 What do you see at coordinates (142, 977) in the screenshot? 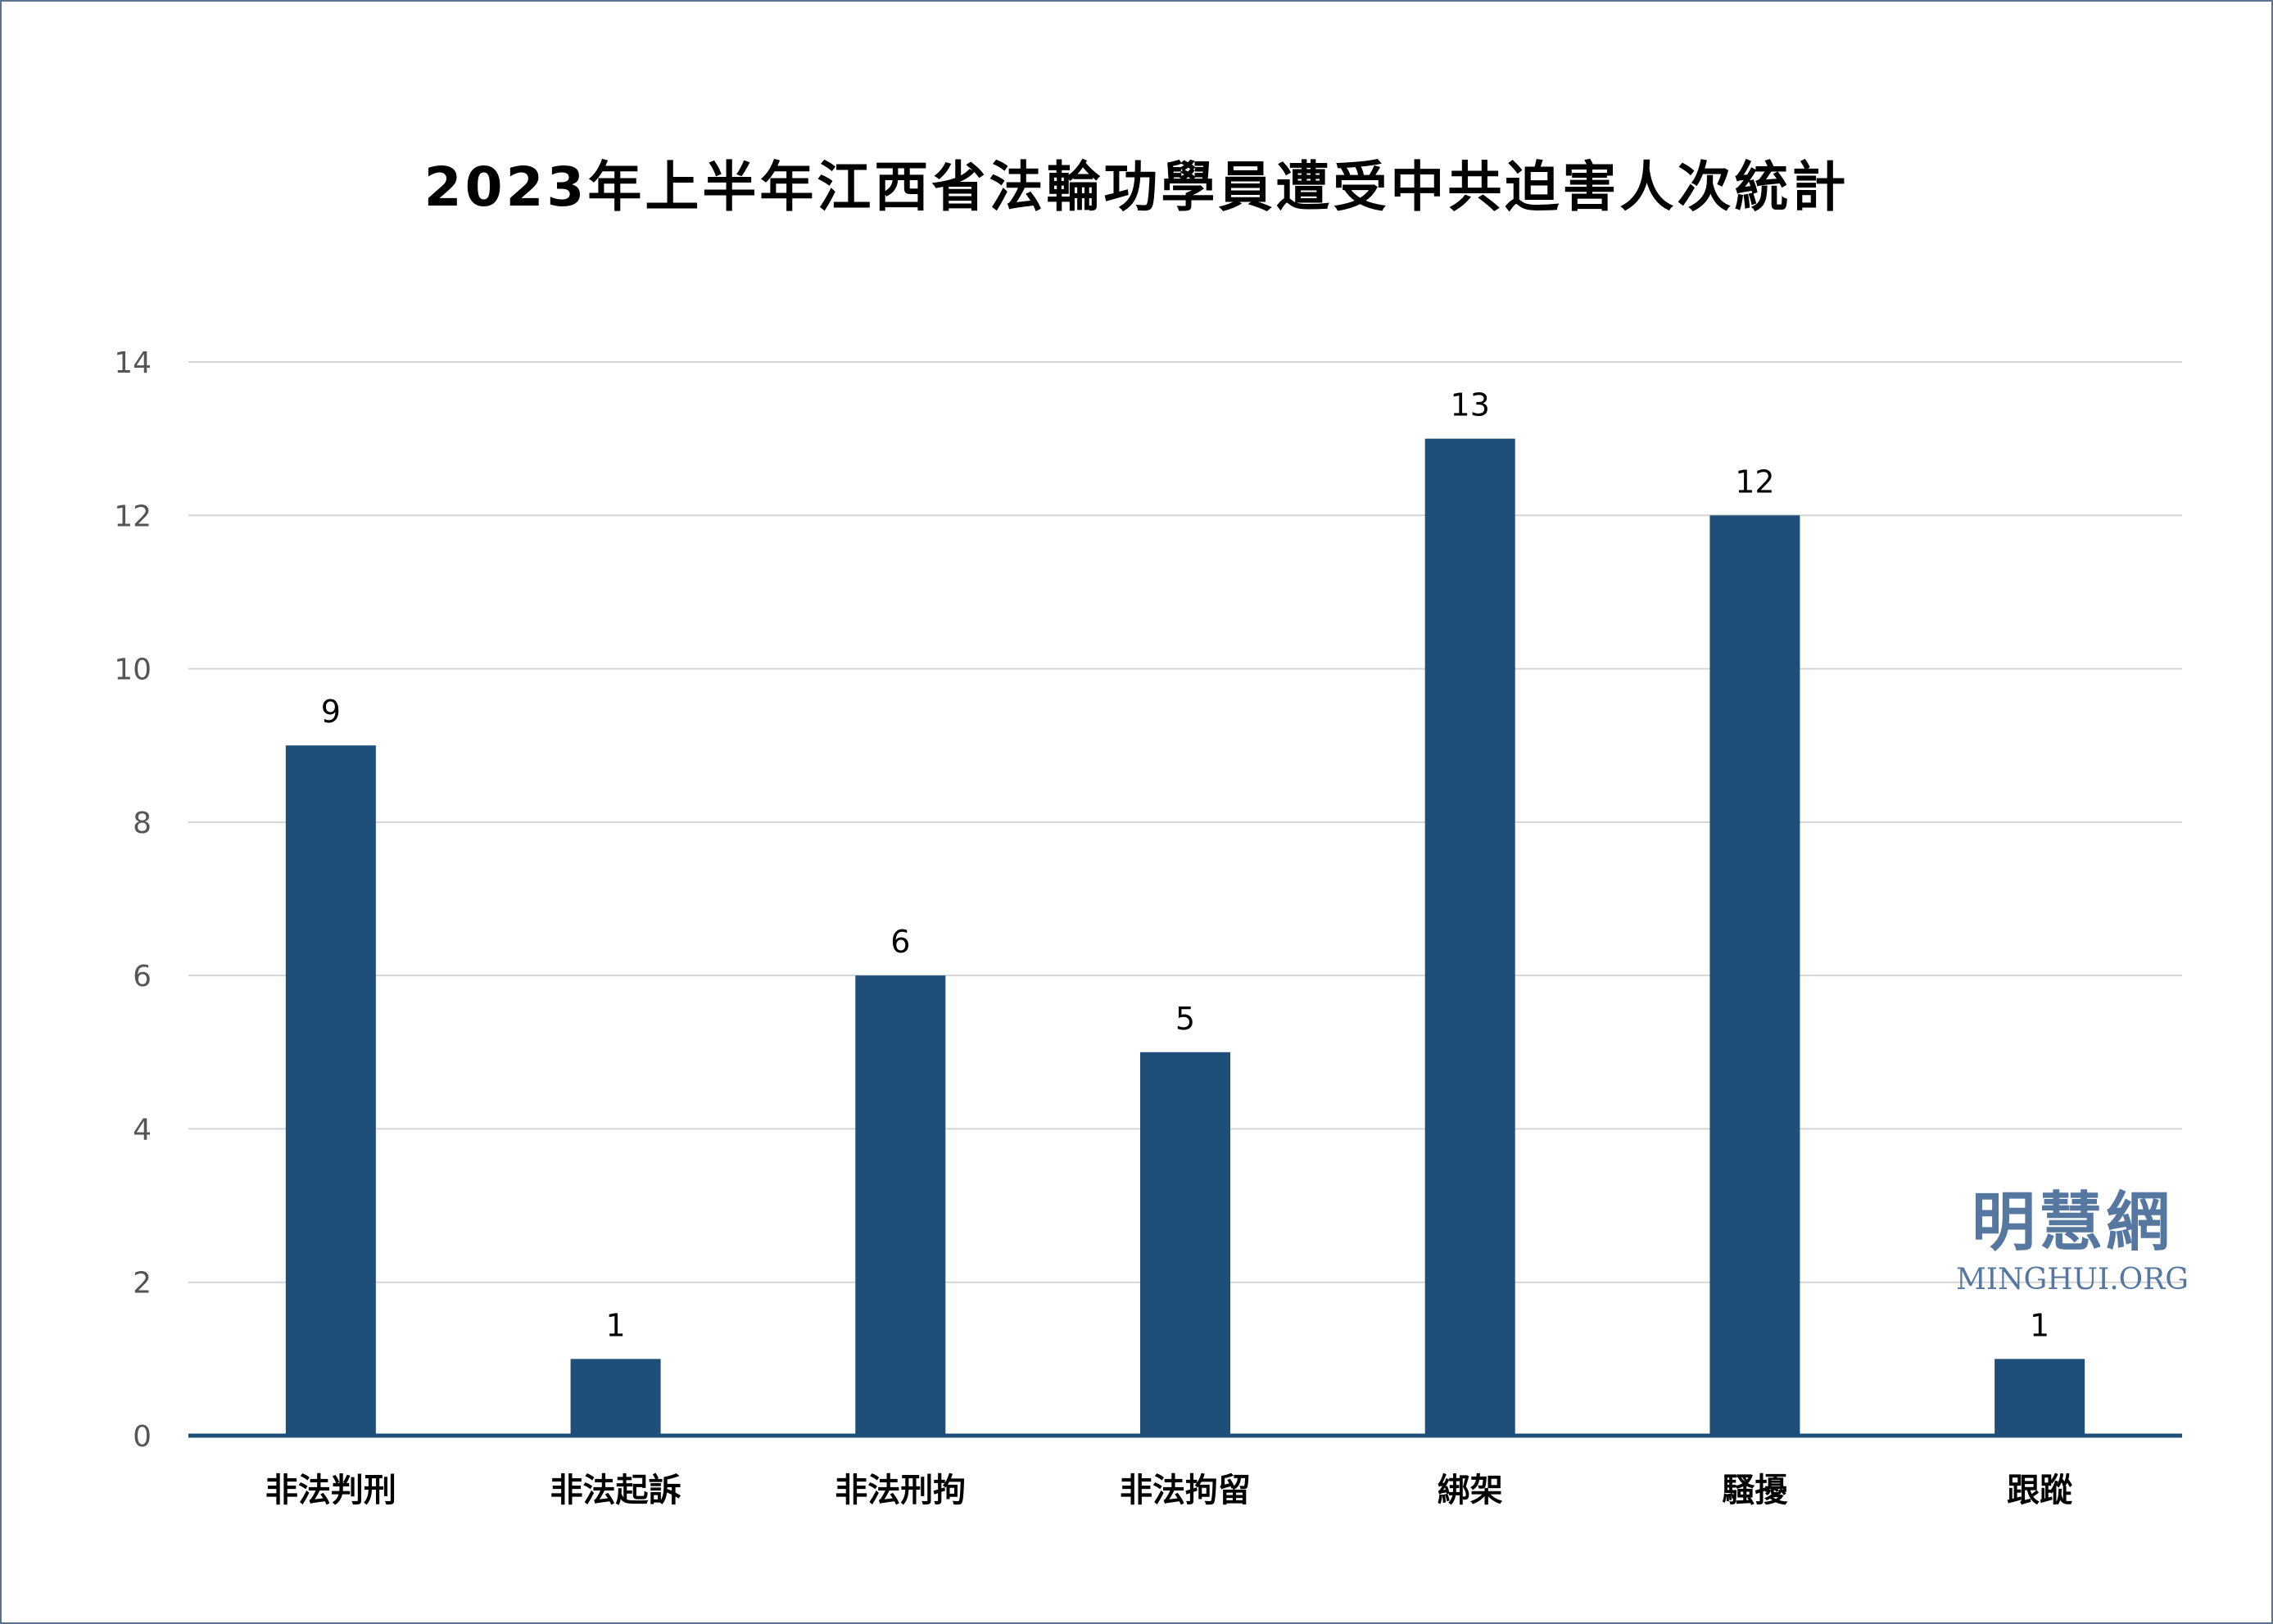
I see `y-tick-label: 6` at bounding box center [142, 977].